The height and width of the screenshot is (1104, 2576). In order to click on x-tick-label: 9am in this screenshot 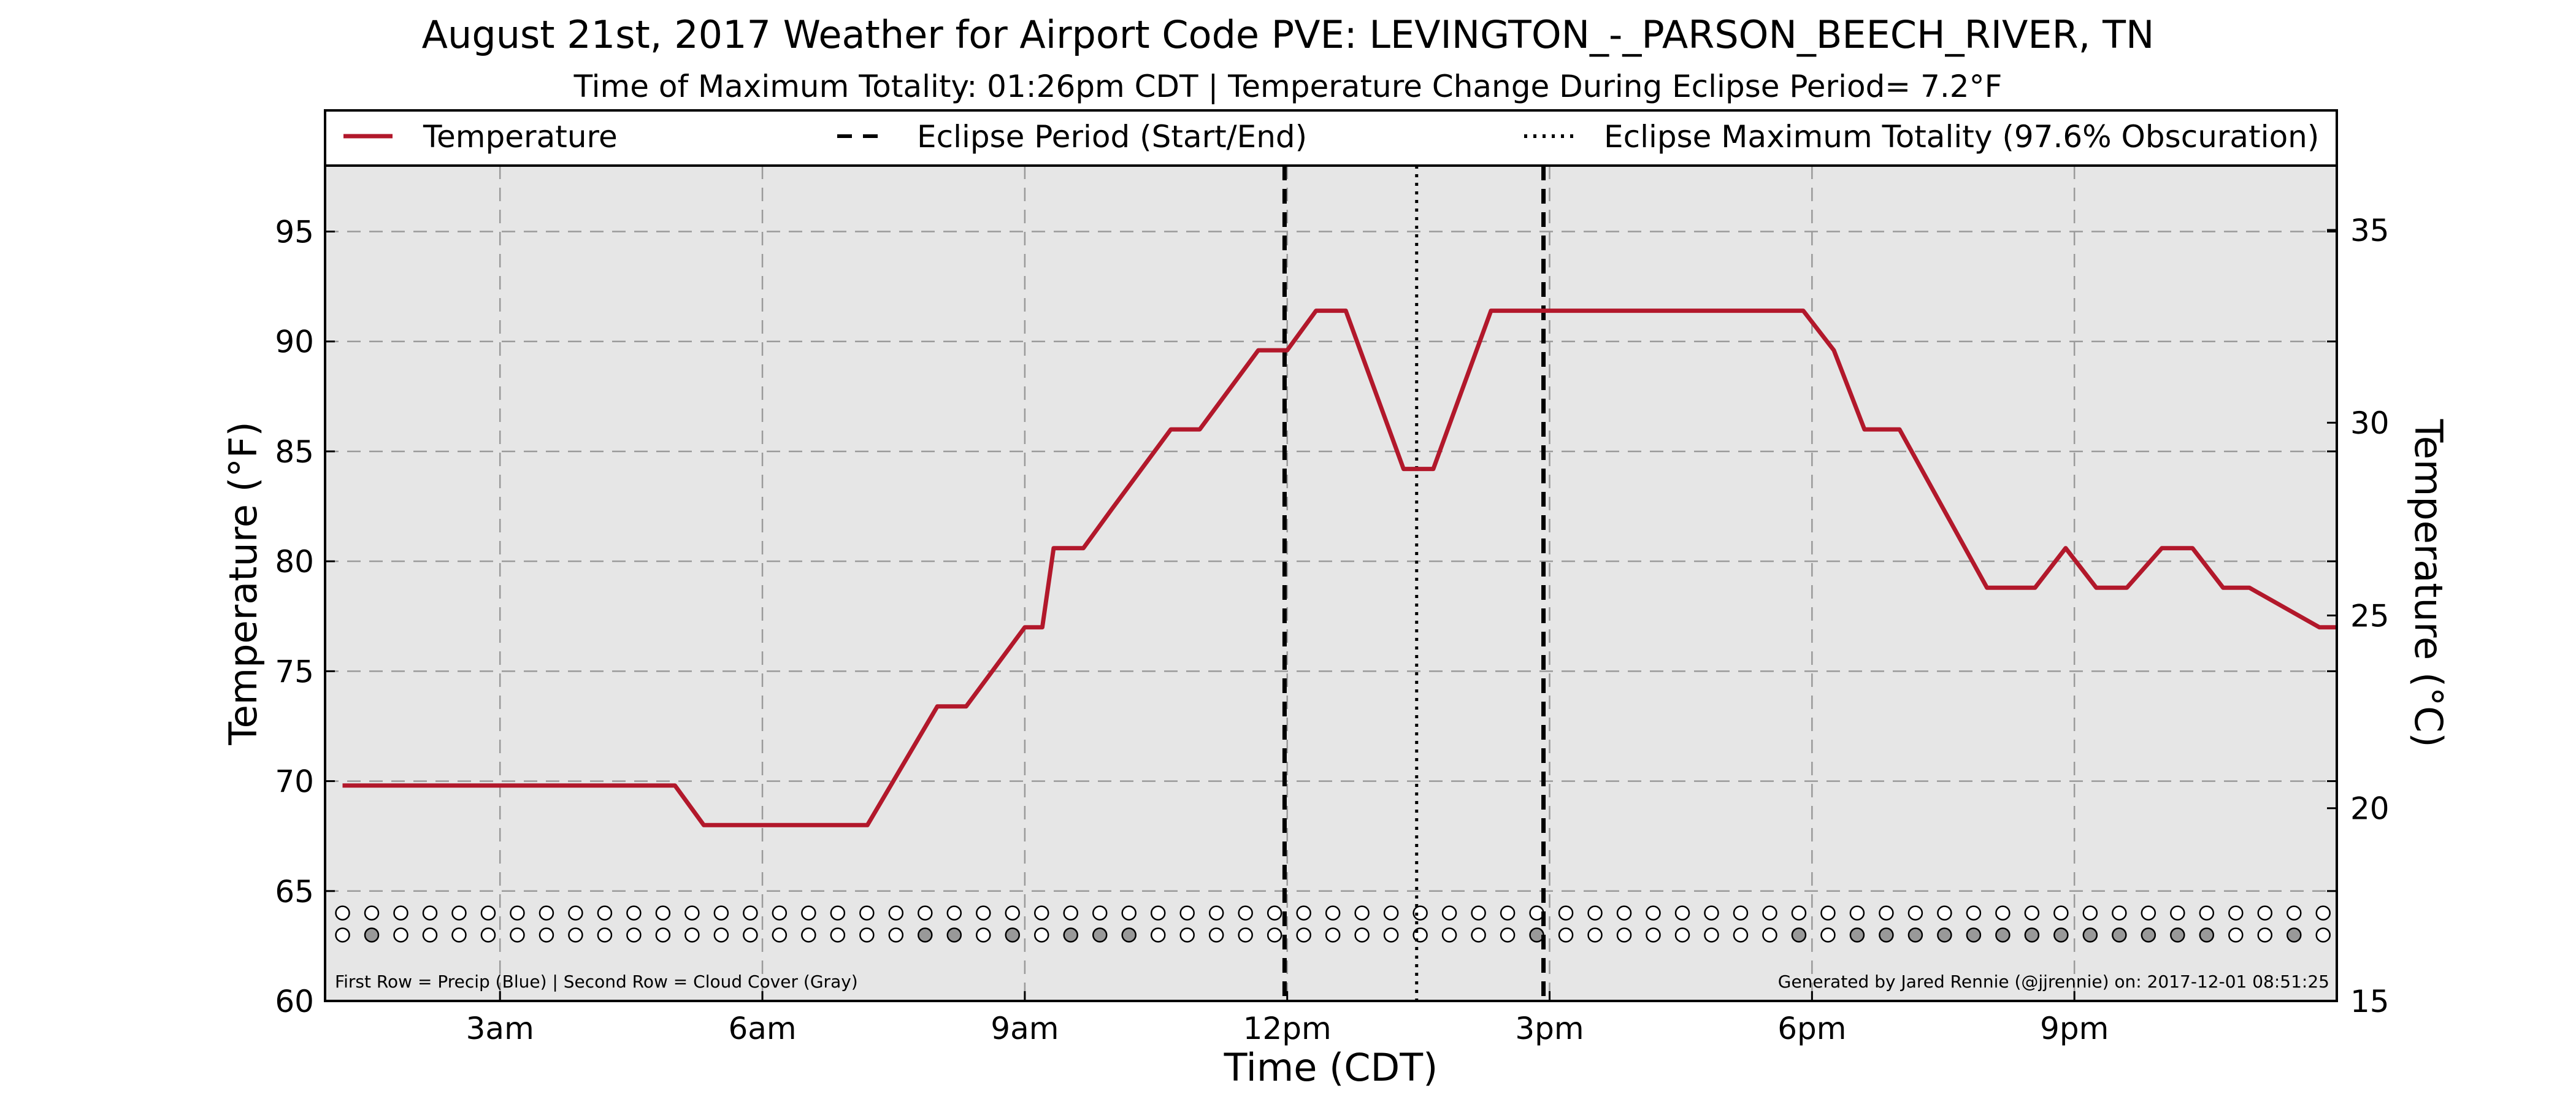, I will do `click(1025, 1028)`.